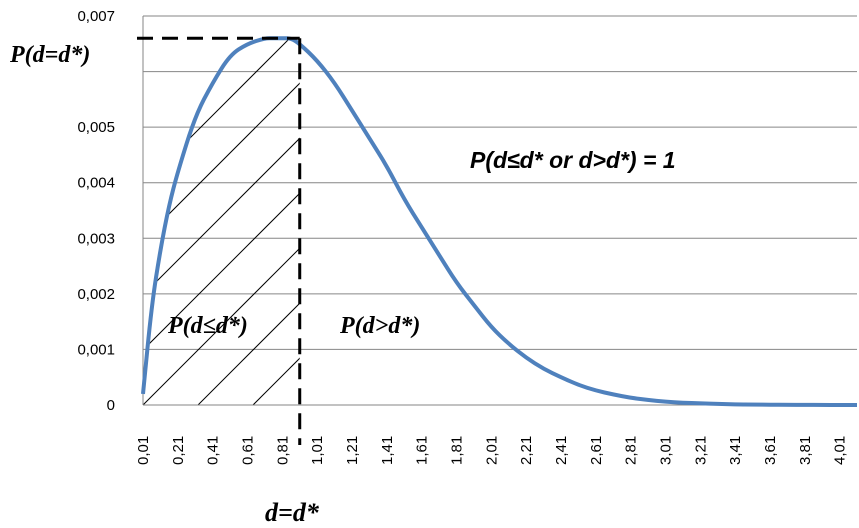  Describe the element at coordinates (282, 450) in the screenshot. I see `x-tick-label: 0,81` at that location.